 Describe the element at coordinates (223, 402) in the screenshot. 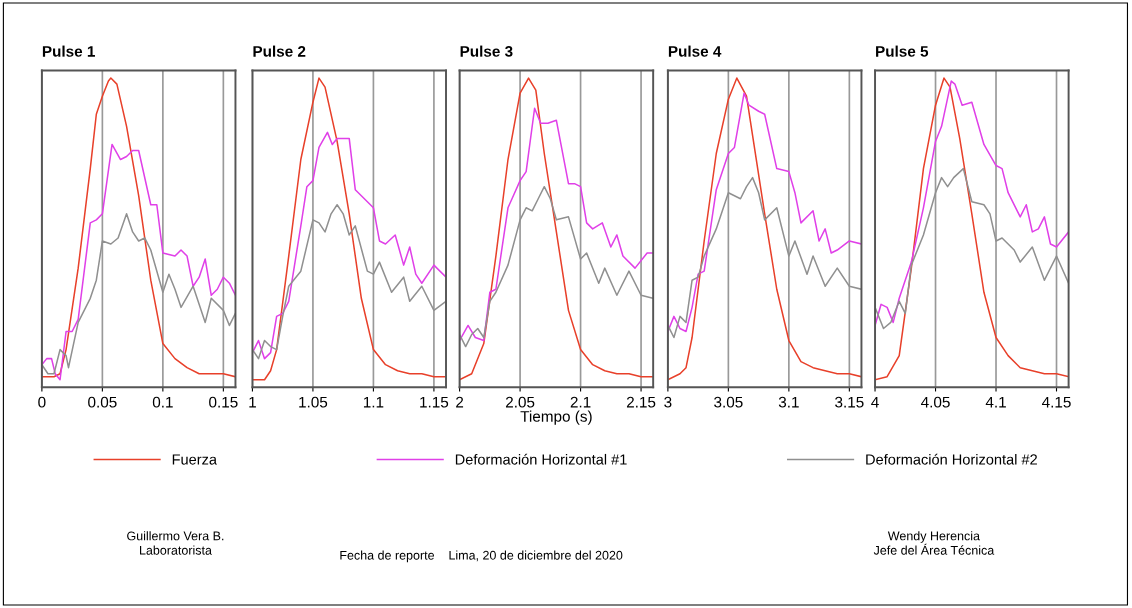

I see `x-tick-label: 0.15` at that location.